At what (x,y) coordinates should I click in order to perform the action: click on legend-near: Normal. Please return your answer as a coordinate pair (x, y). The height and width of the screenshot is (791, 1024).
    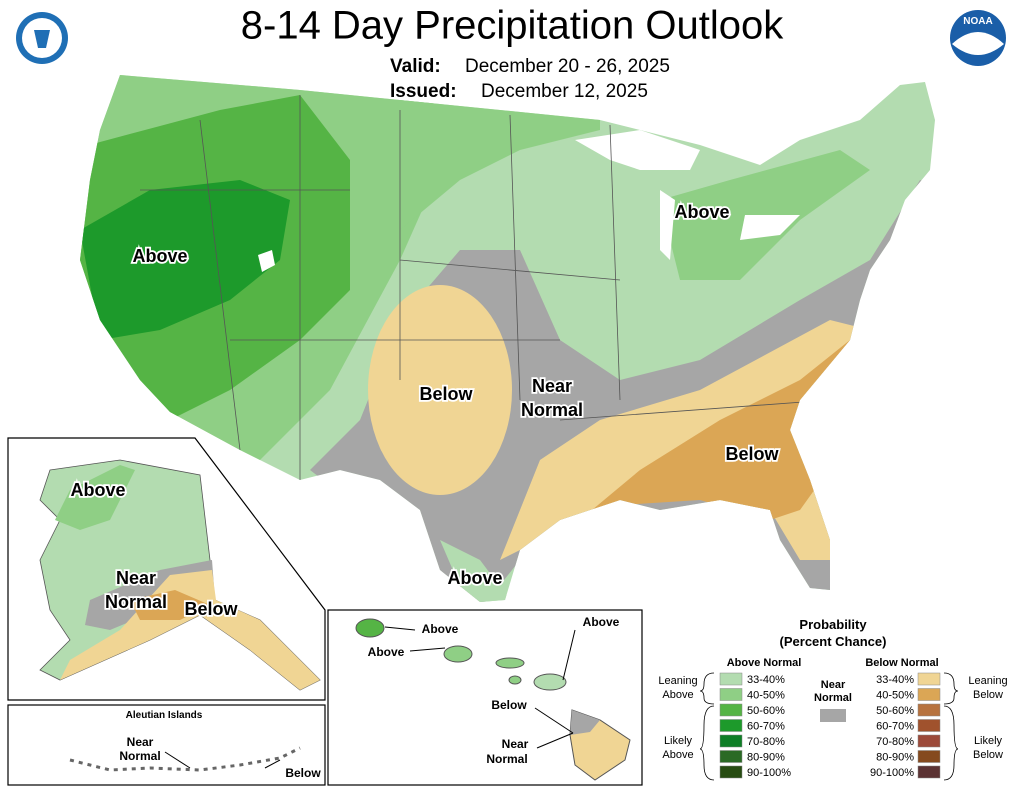
    Looking at the image, I should click on (833, 698).